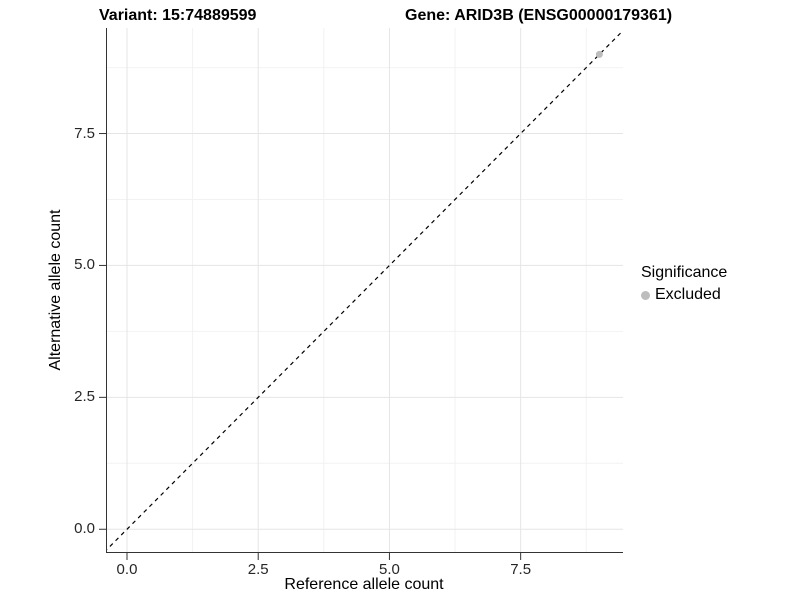  I want to click on y-tick-label: 0.0, so click(84, 529).